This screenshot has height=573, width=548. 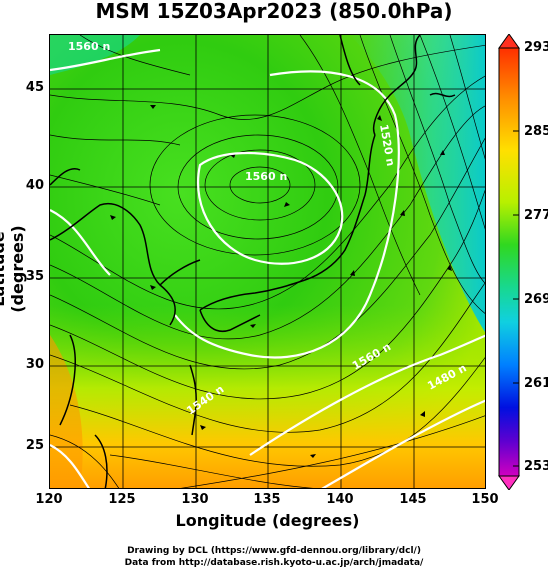 I want to click on colorbar-label: 261, so click(x=536, y=383).